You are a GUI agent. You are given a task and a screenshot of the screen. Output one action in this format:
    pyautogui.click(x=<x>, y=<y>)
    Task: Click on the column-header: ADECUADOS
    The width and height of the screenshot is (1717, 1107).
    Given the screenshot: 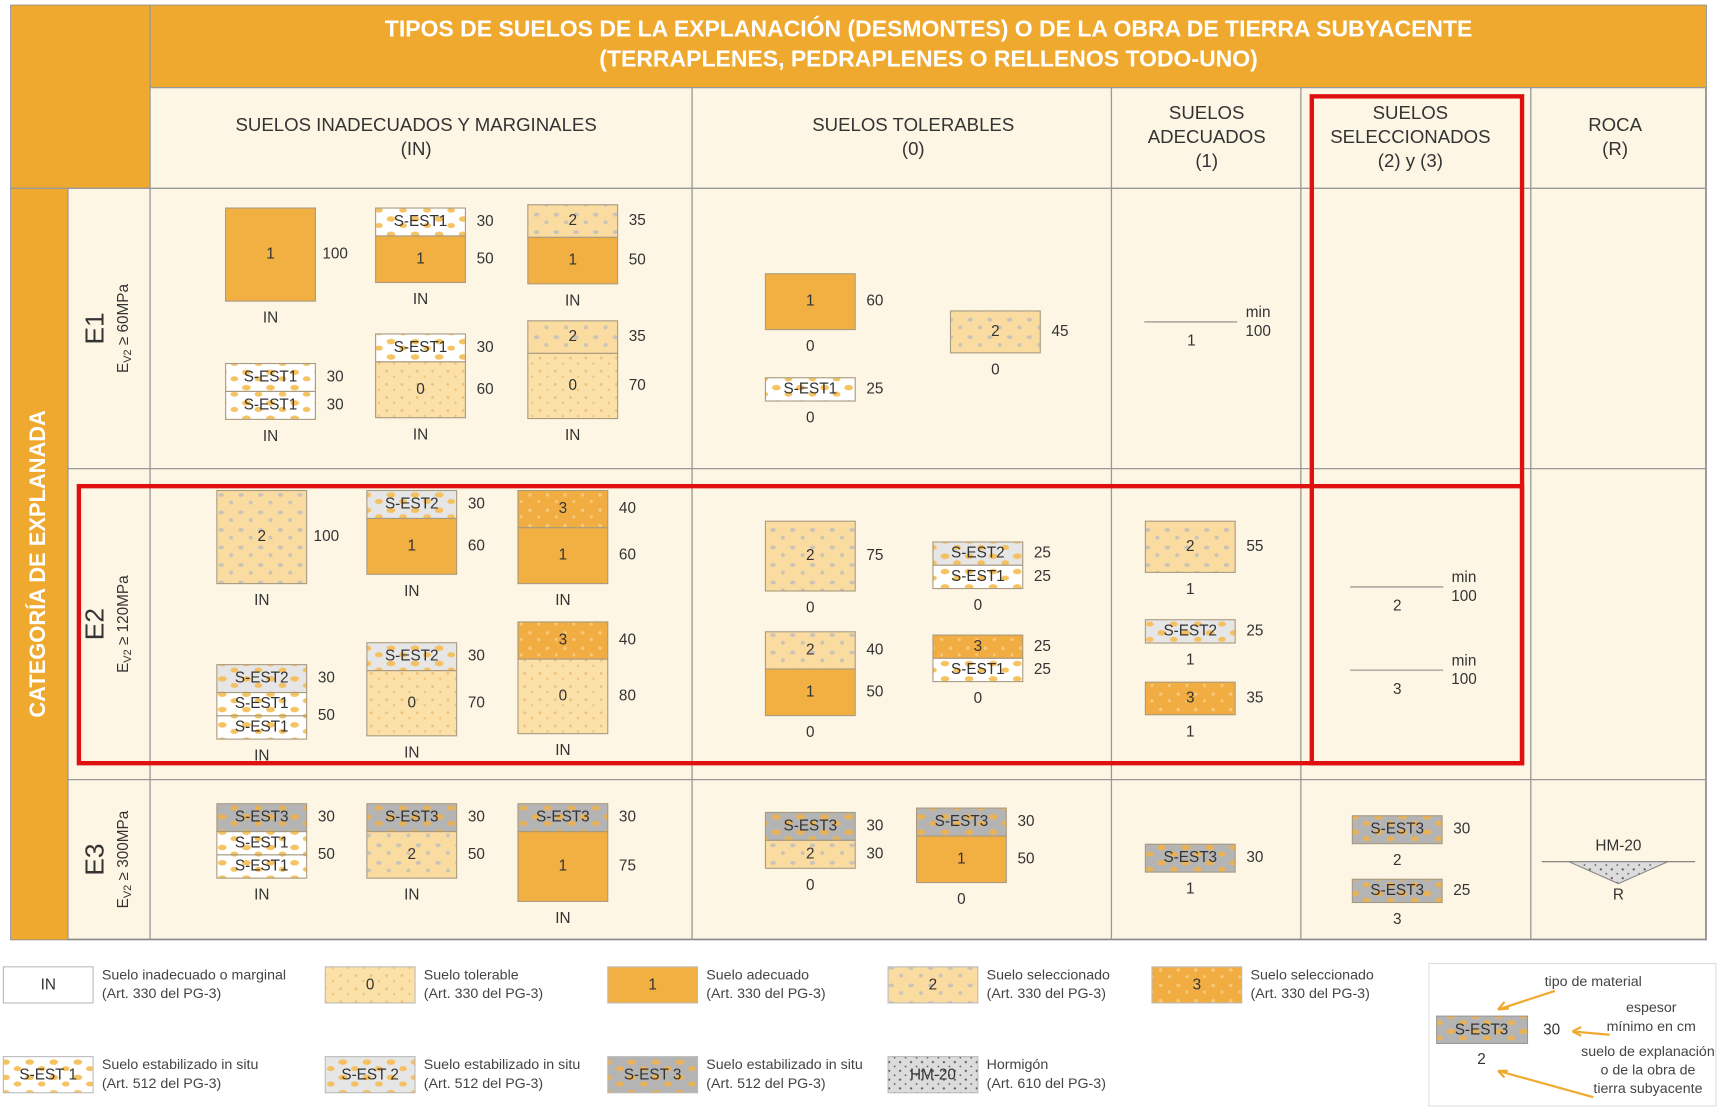 What is the action you would take?
    pyautogui.click(x=1207, y=136)
    